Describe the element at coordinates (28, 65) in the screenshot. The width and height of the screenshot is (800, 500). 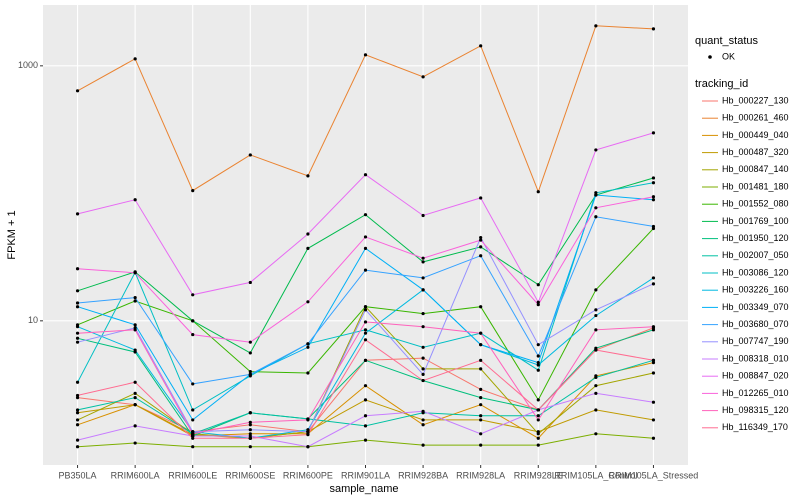
I see `y-tick-label: 1000` at that location.